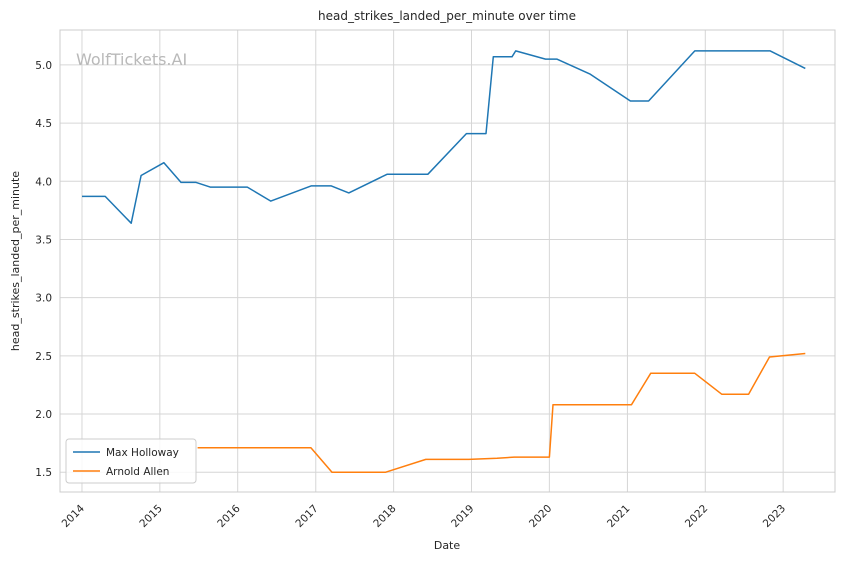 This screenshot has width=844, height=565. Describe the element at coordinates (229, 516) in the screenshot. I see `x-tick-label: 2016` at that location.